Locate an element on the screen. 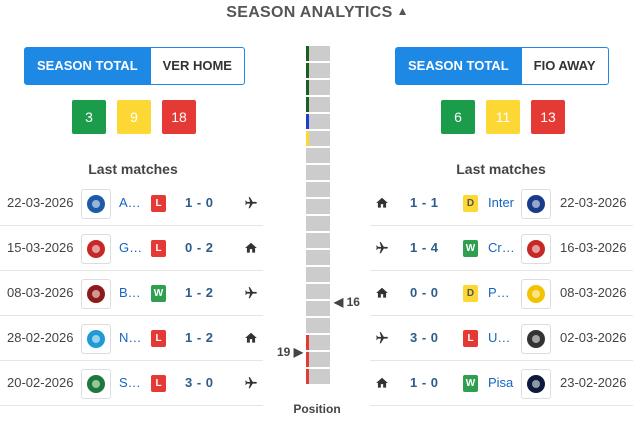  match-date: 02-03-2026 is located at coordinates (593, 337).